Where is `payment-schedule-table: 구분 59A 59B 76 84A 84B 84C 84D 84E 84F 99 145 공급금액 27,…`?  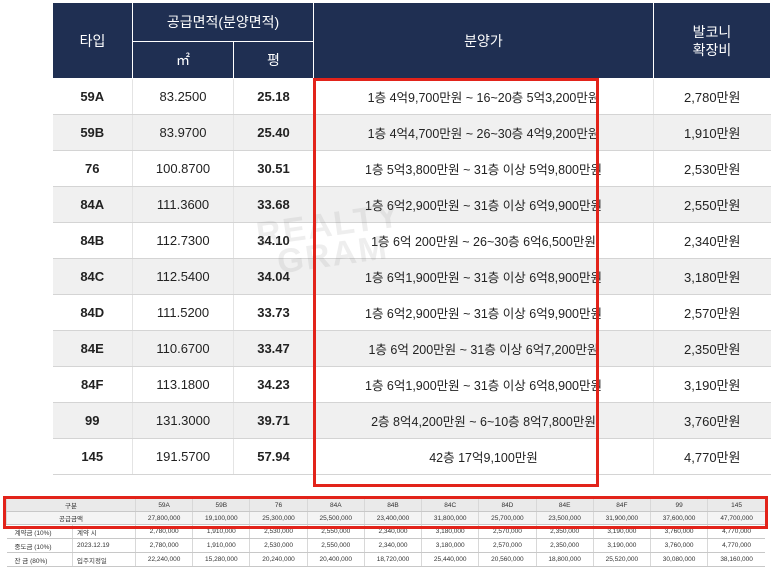 payment-schedule-table: 구분 59A 59B 76 84A 84B 84C 84D 84E 84F 99 145 공급금액 27,… is located at coordinates (385, 533).